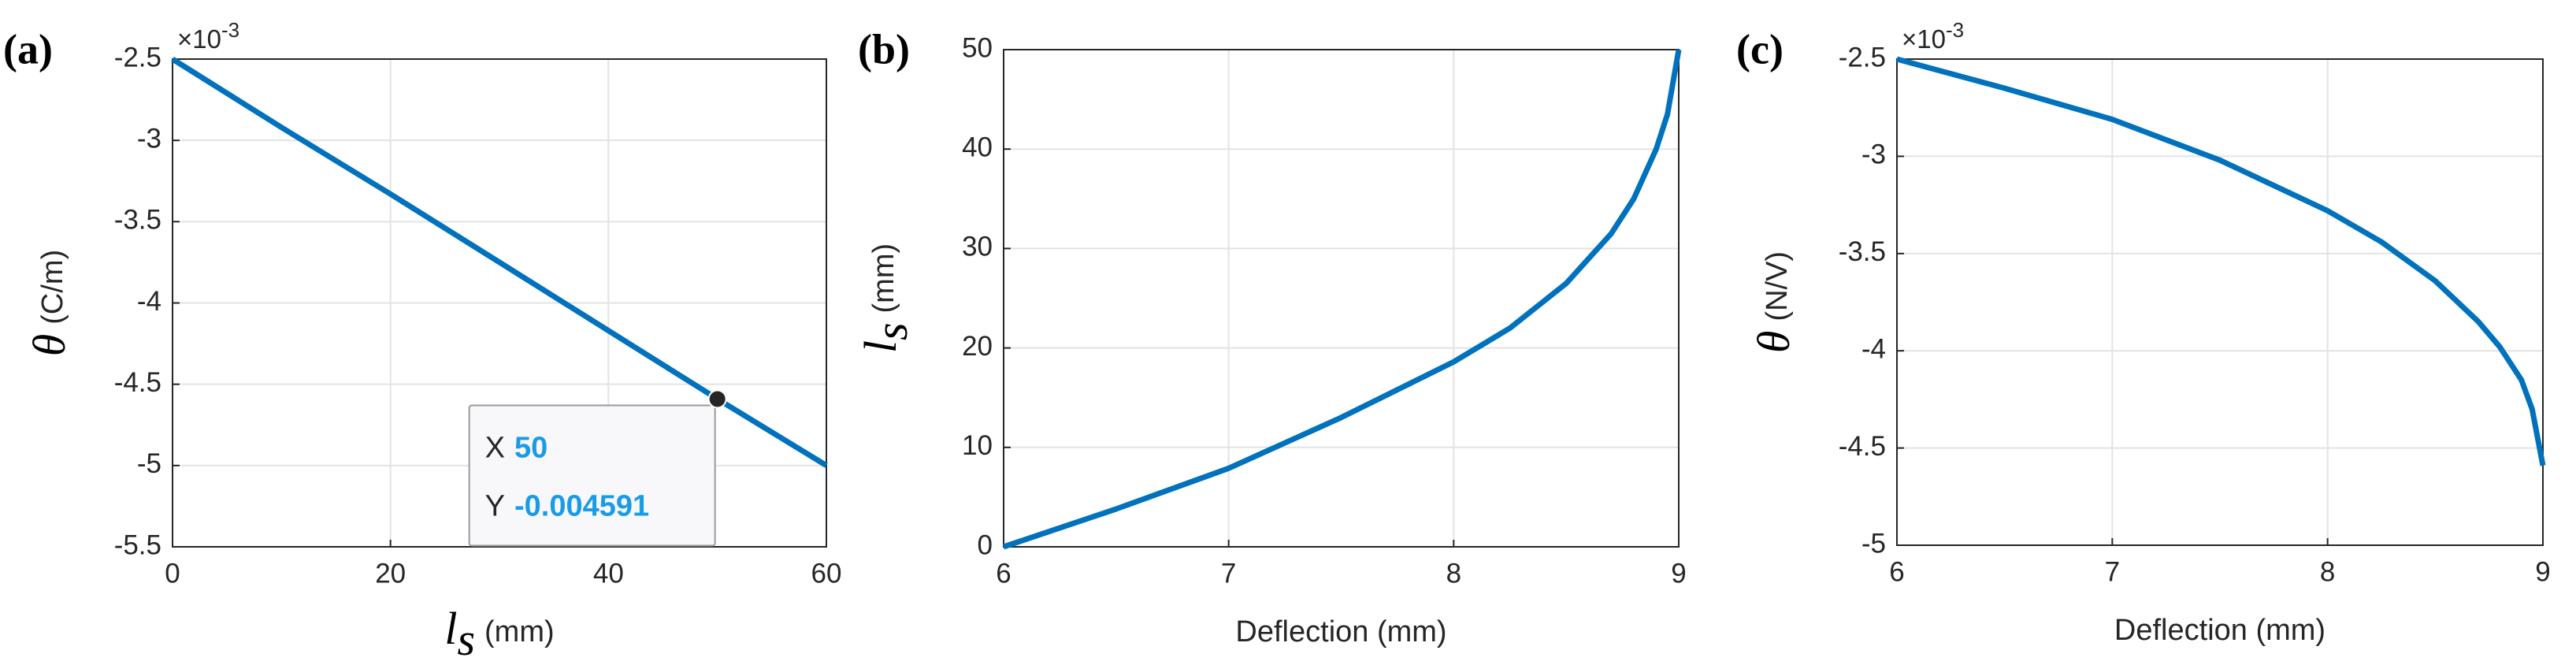  Describe the element at coordinates (1777, 286) in the screenshot. I see `axis-unit: (N/V)` at that location.